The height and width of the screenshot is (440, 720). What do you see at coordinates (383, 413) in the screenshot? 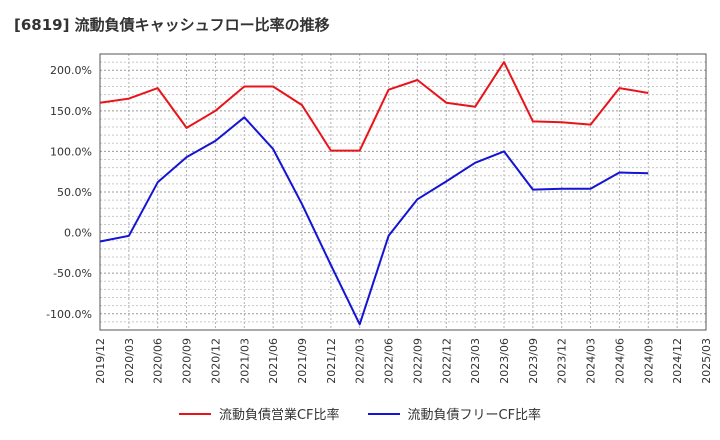
I see `legend-swatch-free-cf` at bounding box center [383, 413].